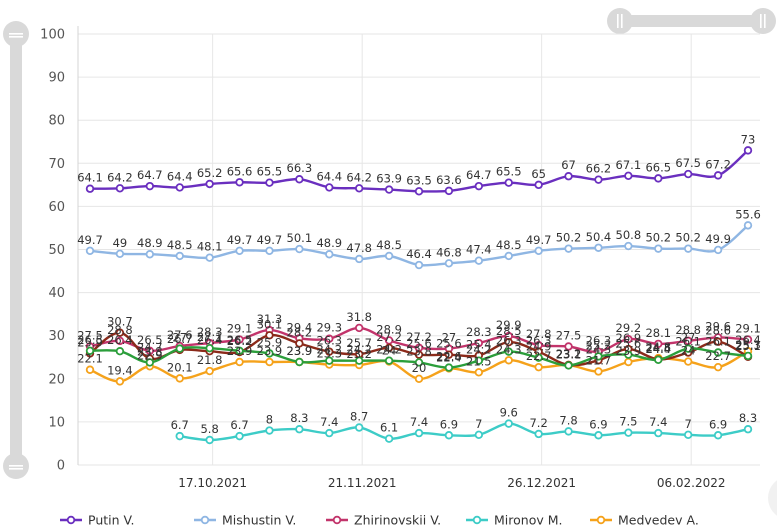 This screenshot has height=531, width=777. Describe the element at coordinates (691, 21) in the screenshot. I see `horizontal-range-track` at that location.